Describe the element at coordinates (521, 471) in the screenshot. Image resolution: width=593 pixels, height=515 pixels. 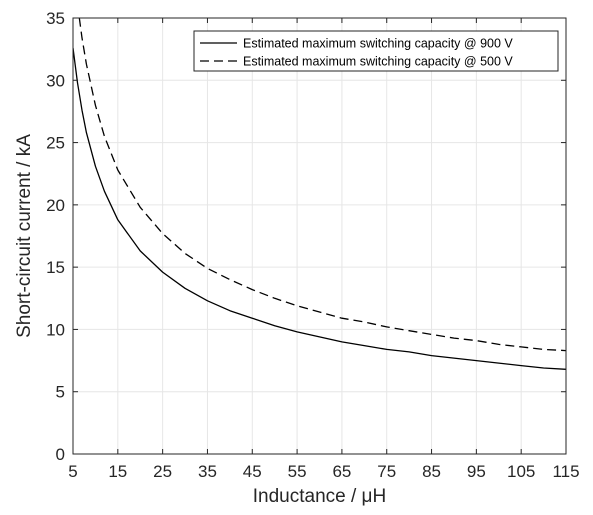
I see `x-tick-label: 105` at that location.